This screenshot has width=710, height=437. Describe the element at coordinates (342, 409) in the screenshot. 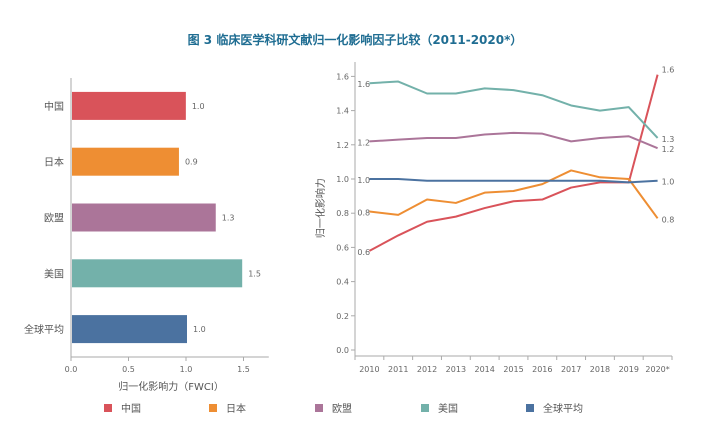

I see `legend-label: 欧盟` at that location.